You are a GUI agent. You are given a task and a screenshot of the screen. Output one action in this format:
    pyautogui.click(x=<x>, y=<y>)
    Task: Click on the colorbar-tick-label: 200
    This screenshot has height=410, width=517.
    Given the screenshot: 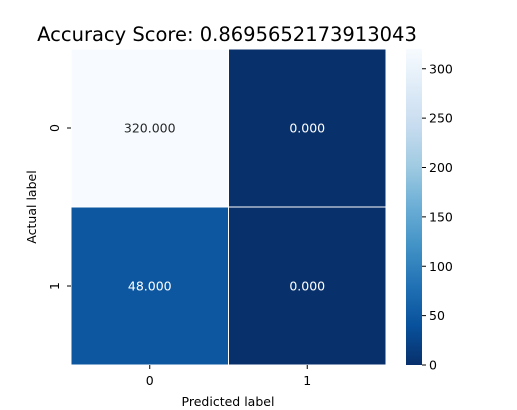 What is the action you would take?
    pyautogui.click(x=441, y=167)
    